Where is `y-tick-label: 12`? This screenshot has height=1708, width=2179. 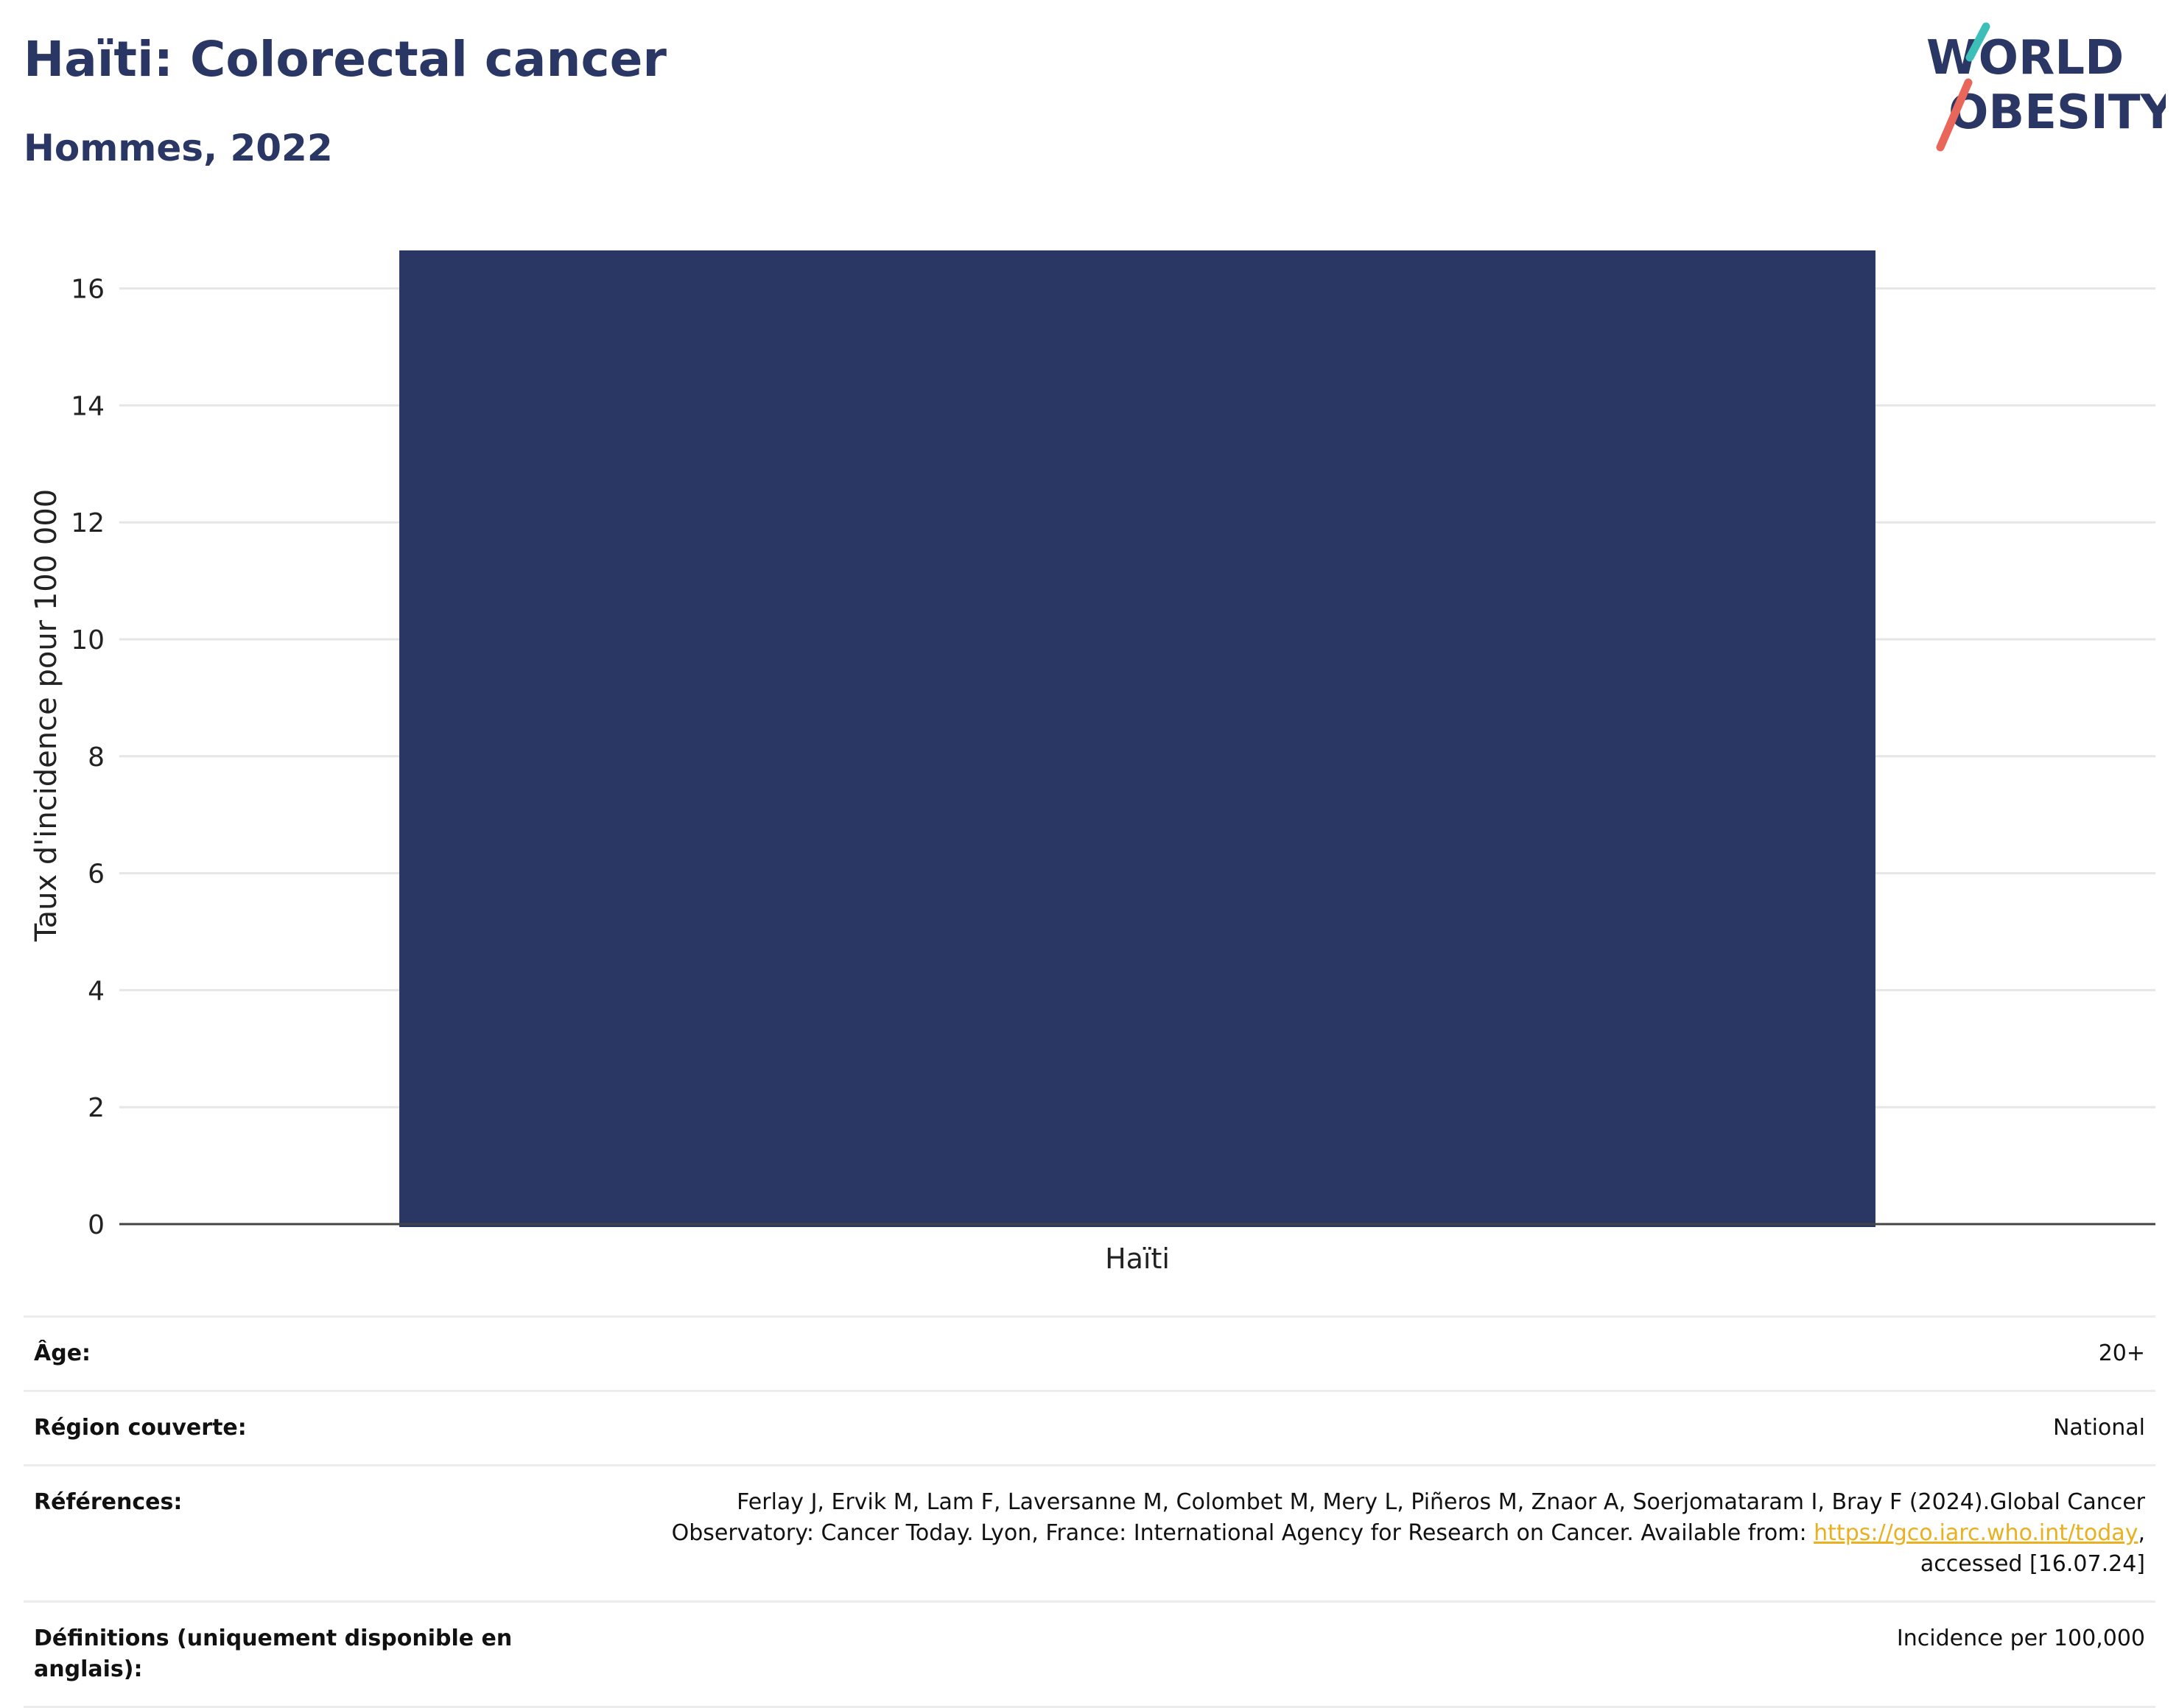
y-tick-label: 12 is located at coordinates (88, 523).